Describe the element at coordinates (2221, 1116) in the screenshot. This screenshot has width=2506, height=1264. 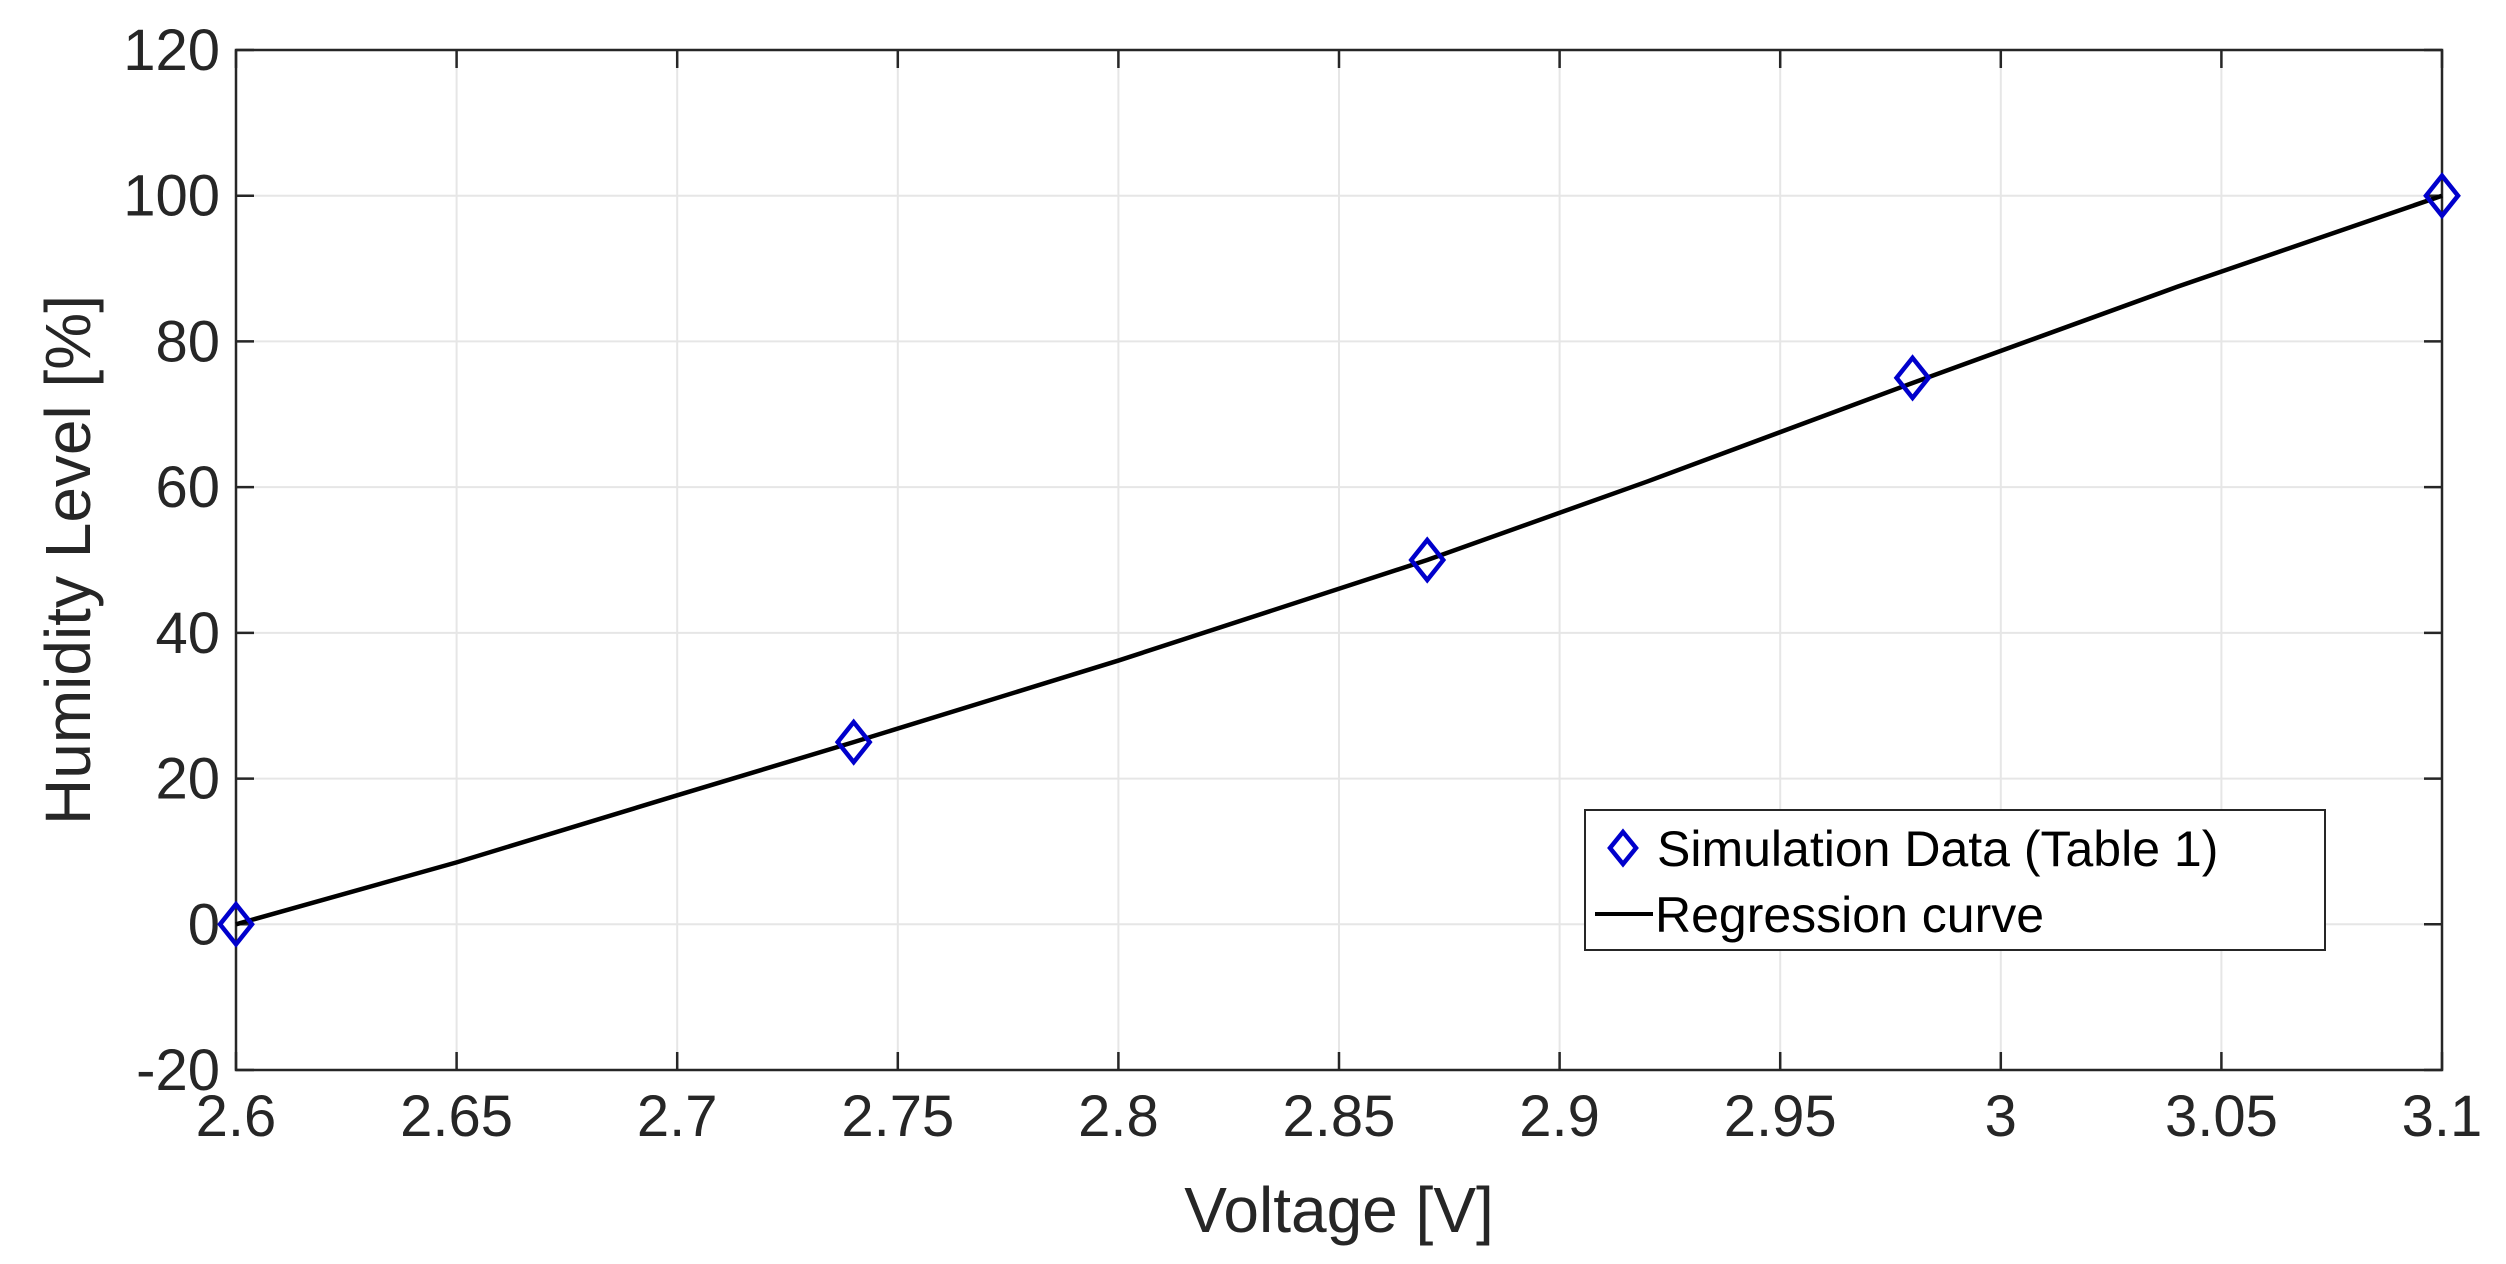
I see `x-tick-label: 3.05` at that location.